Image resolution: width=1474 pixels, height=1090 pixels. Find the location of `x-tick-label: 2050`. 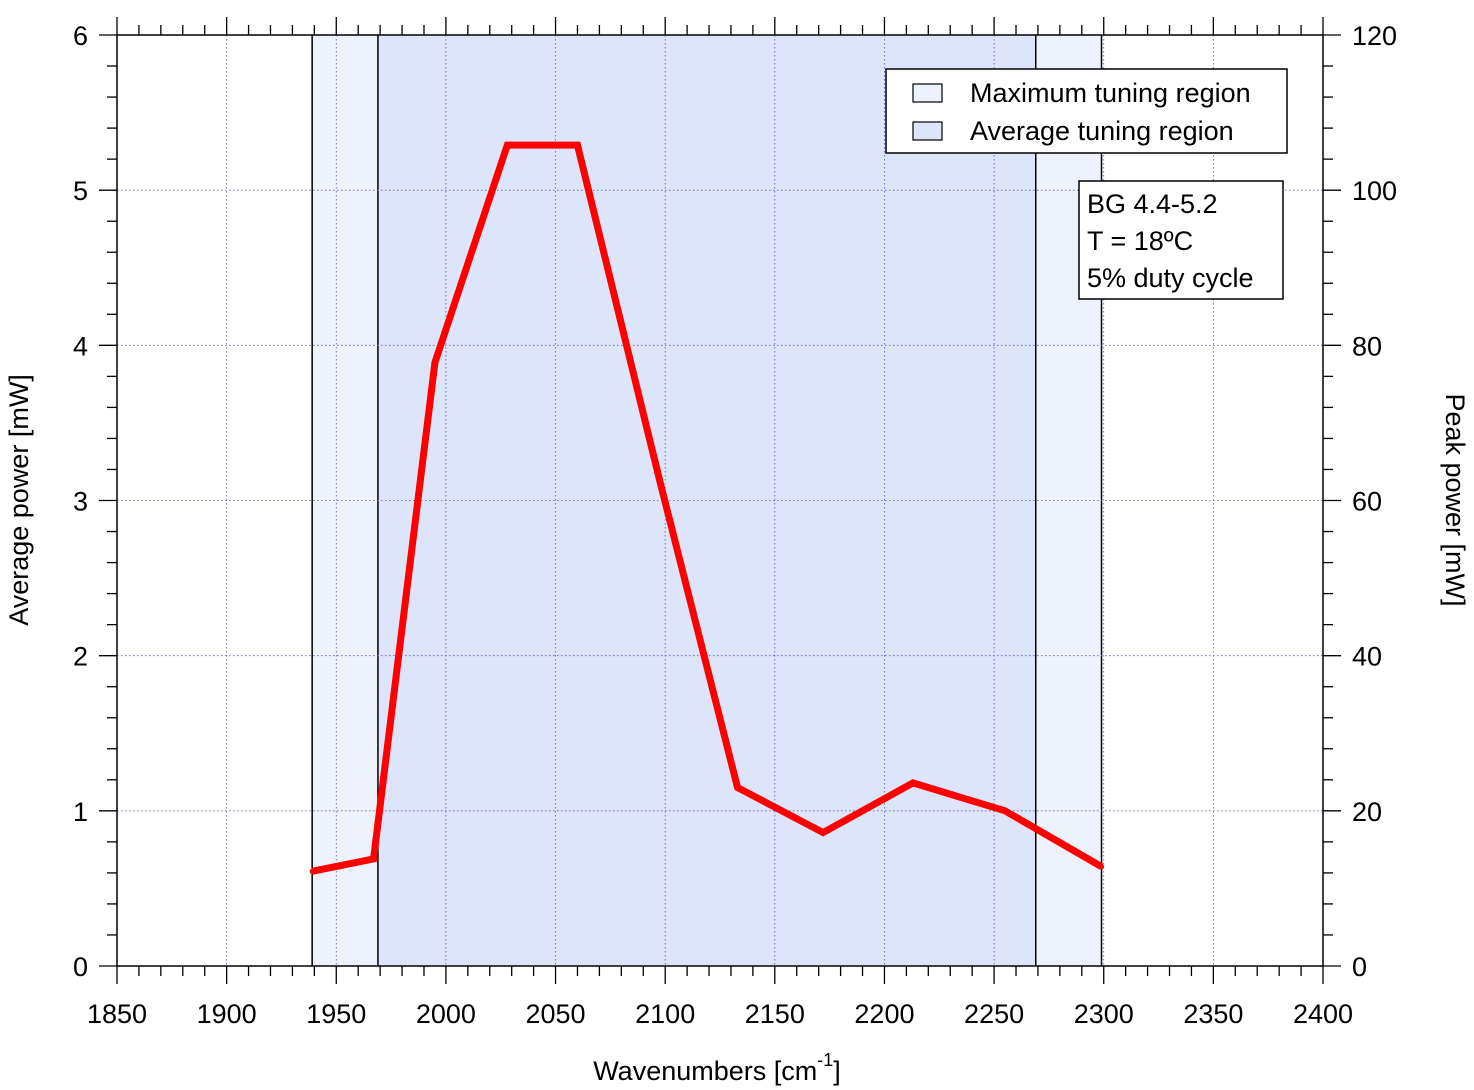

x-tick-label: 2050 is located at coordinates (556, 1014).